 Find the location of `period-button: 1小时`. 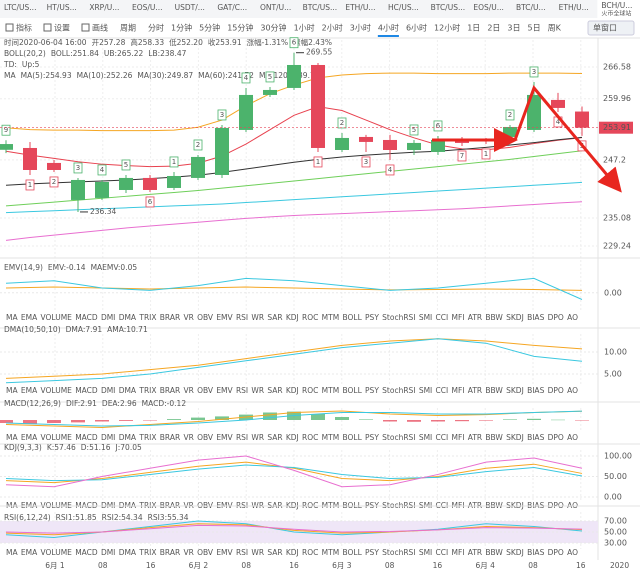

period-button: 1小时 is located at coordinates (304, 28).